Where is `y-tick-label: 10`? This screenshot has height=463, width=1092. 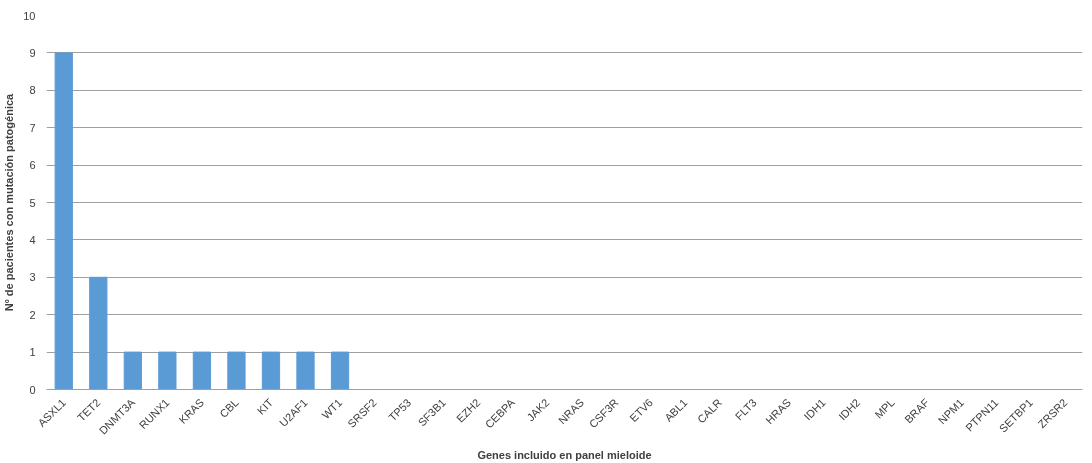
y-tick-label: 10 is located at coordinates (29, 15).